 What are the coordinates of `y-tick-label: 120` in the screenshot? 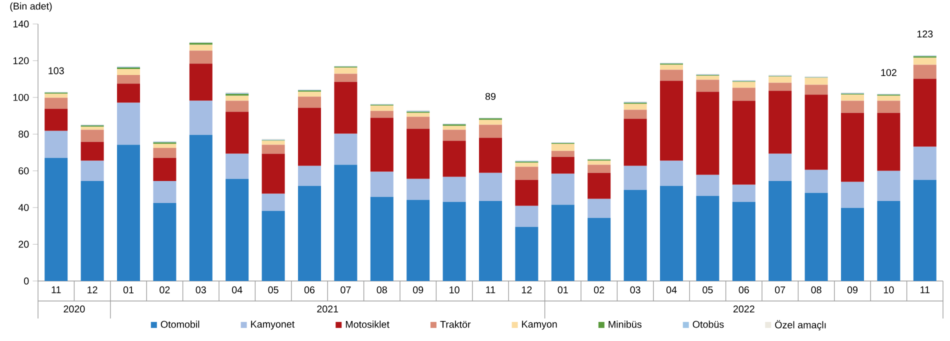 It's located at (21, 60).